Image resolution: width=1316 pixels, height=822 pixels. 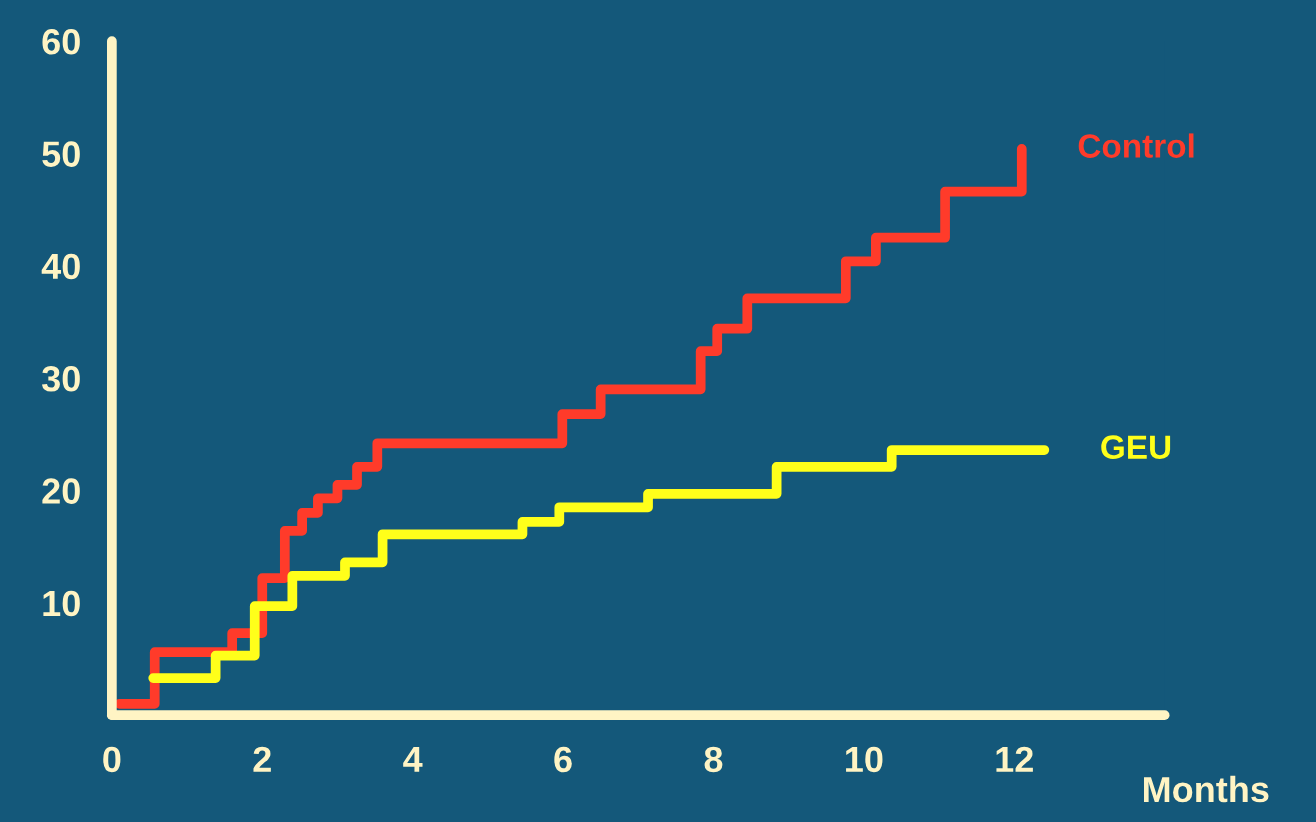 I want to click on x-tick-label: 6, so click(x=563, y=759).